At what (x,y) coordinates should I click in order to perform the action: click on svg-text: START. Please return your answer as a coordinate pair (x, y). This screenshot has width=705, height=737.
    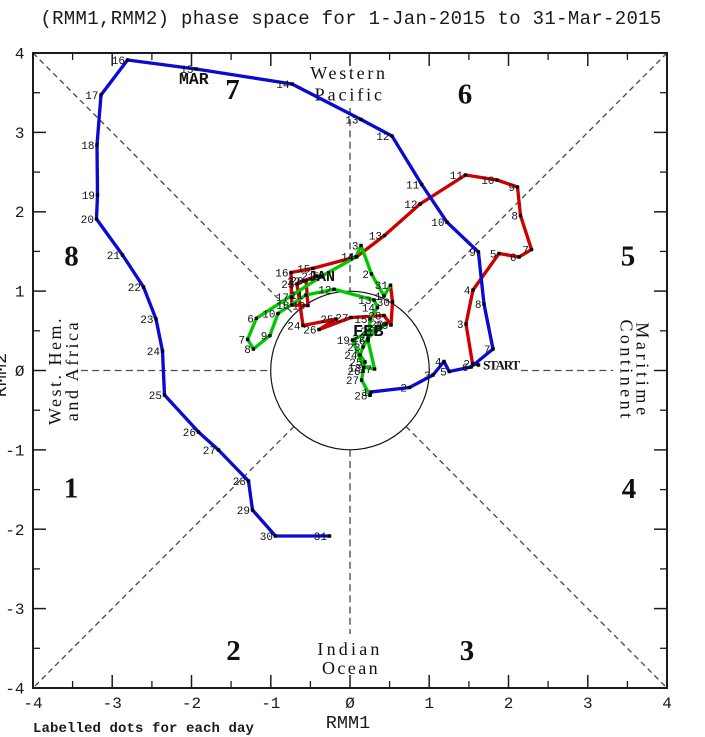
    Looking at the image, I should click on (501, 365).